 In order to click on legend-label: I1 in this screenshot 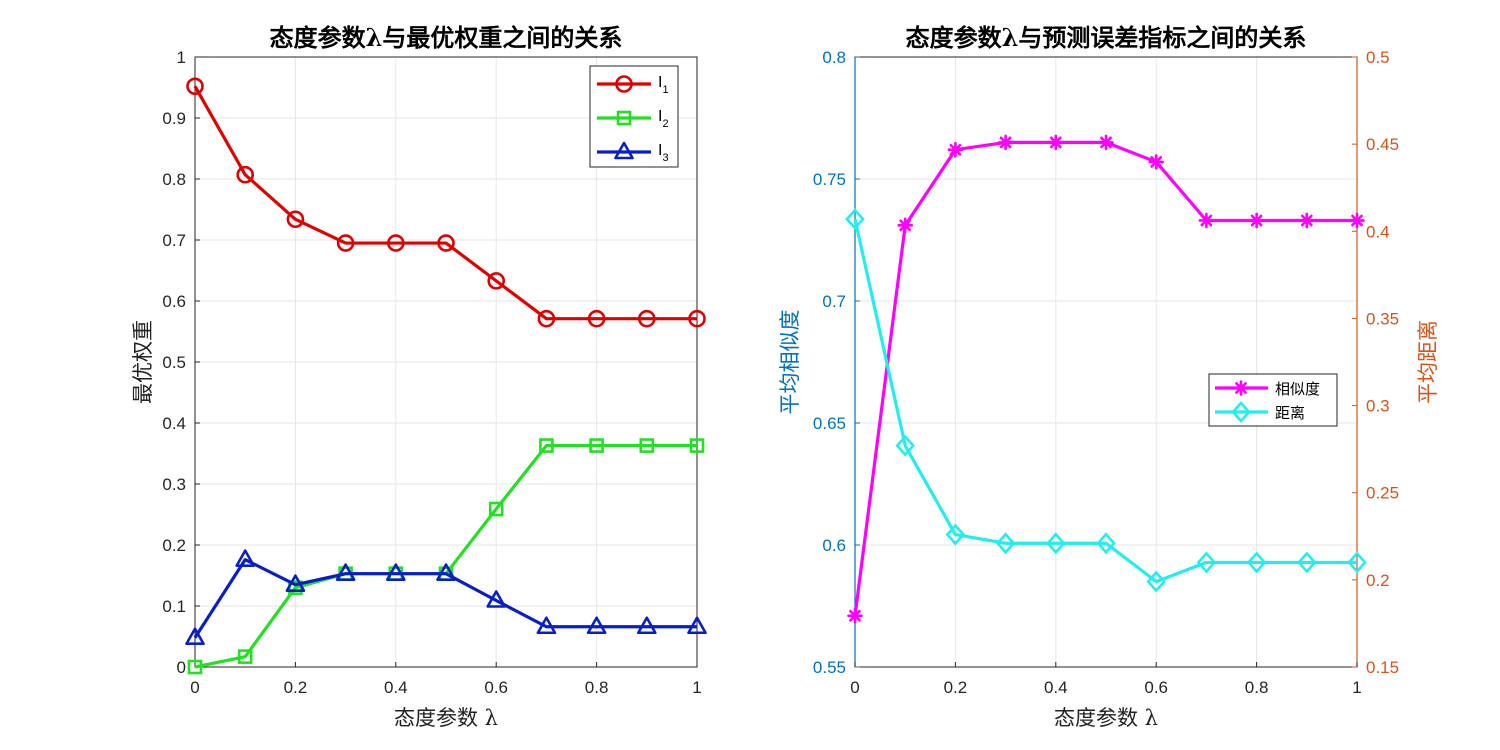, I will do `click(663, 85)`.